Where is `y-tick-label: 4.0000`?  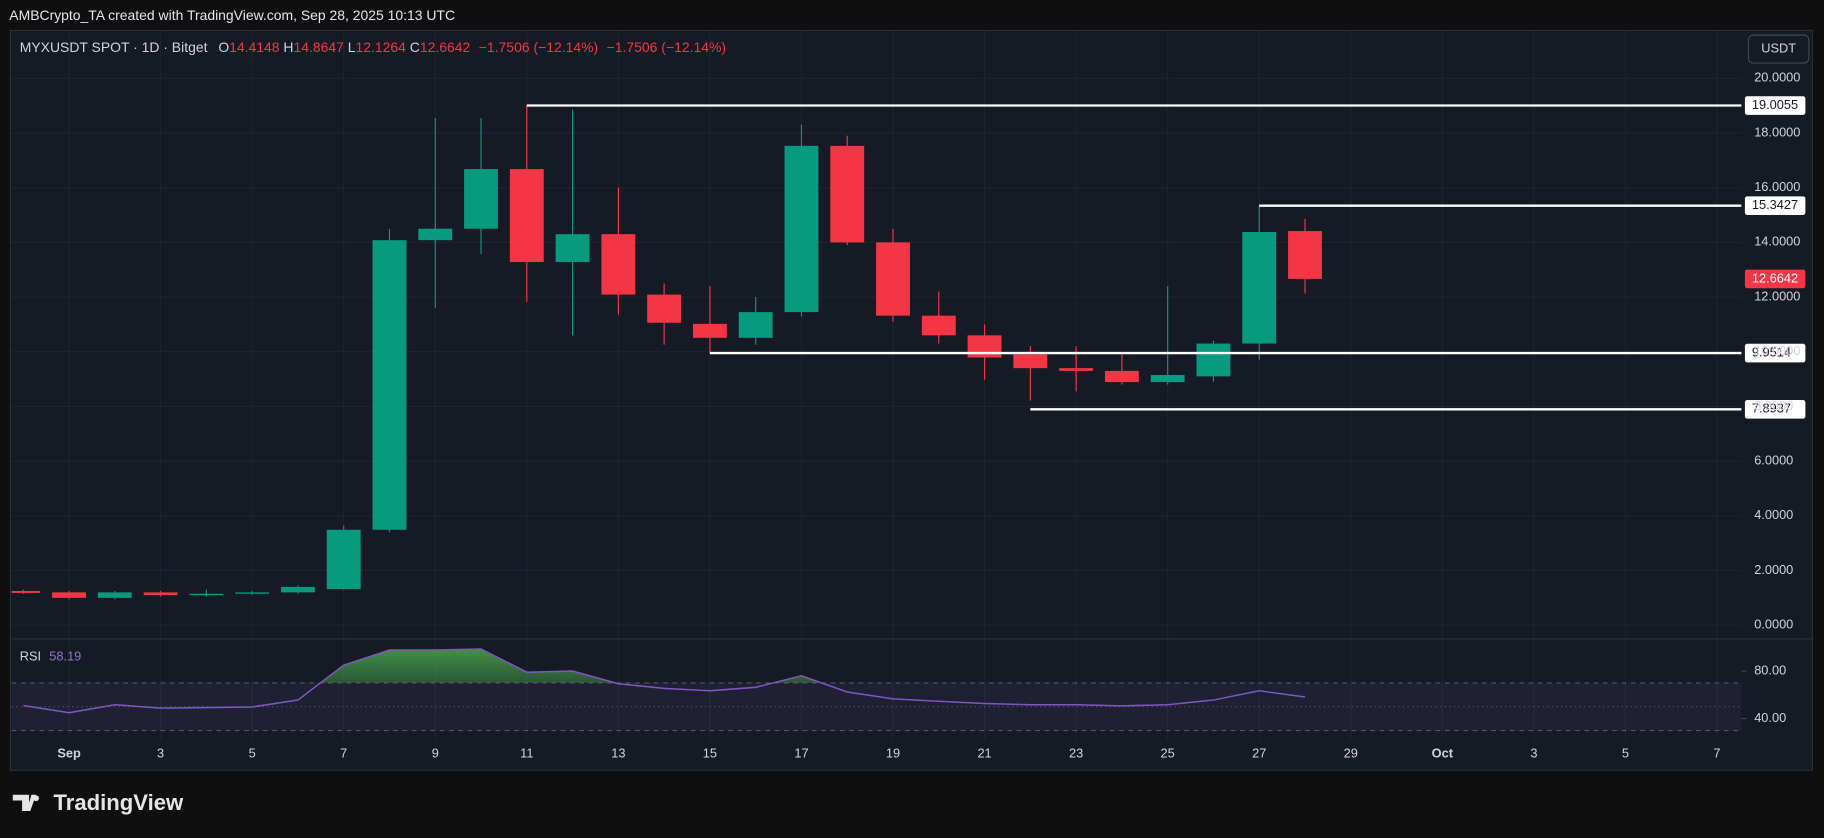
y-tick-label: 4.0000 is located at coordinates (1773, 514).